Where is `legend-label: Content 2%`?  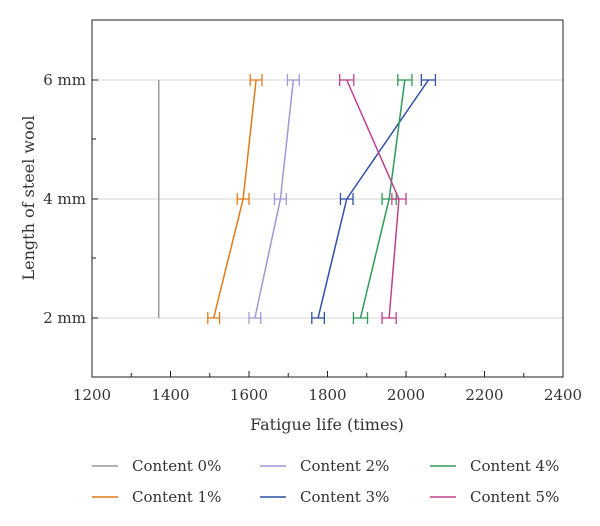 legend-label: Content 2% is located at coordinates (344, 466).